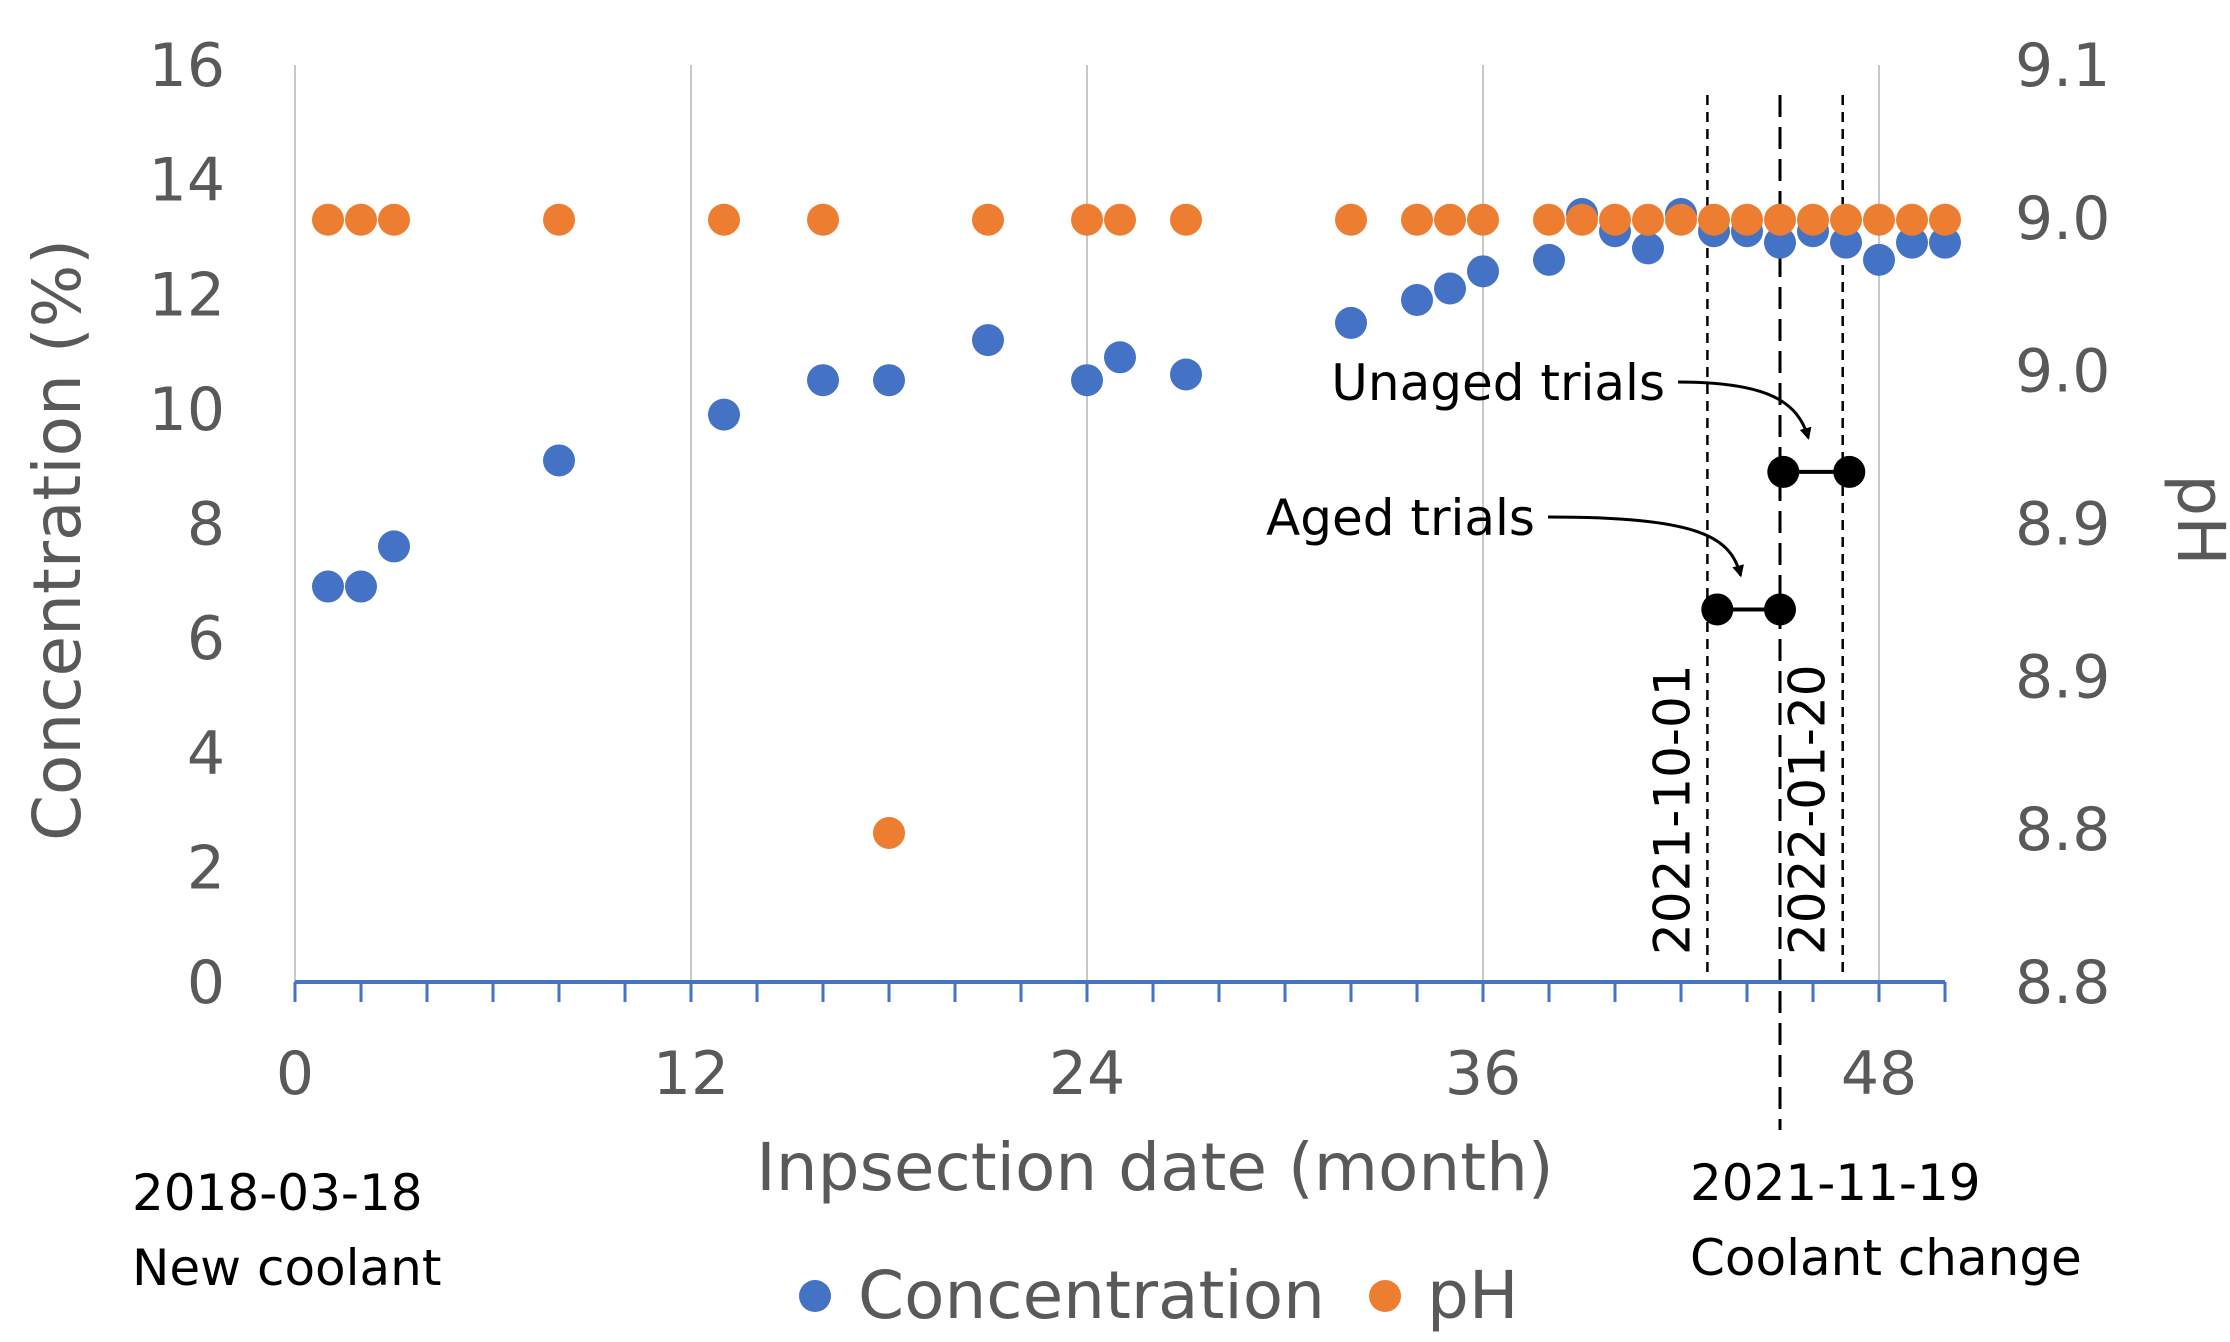 Image resolution: width=2230 pixels, height=1342 pixels. I want to click on legend-ph-marker, so click(1385, 1296).